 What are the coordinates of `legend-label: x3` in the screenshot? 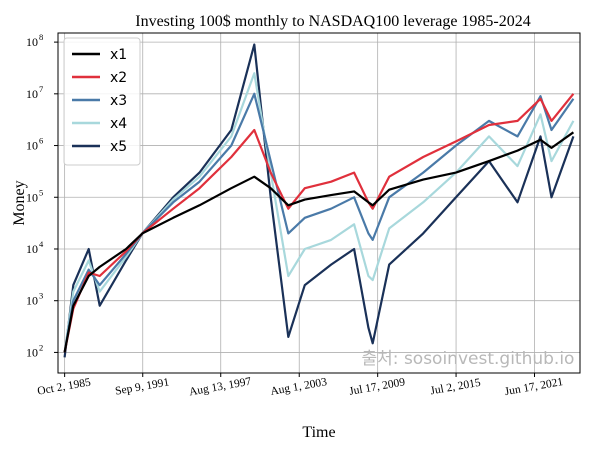 It's located at (118, 101).